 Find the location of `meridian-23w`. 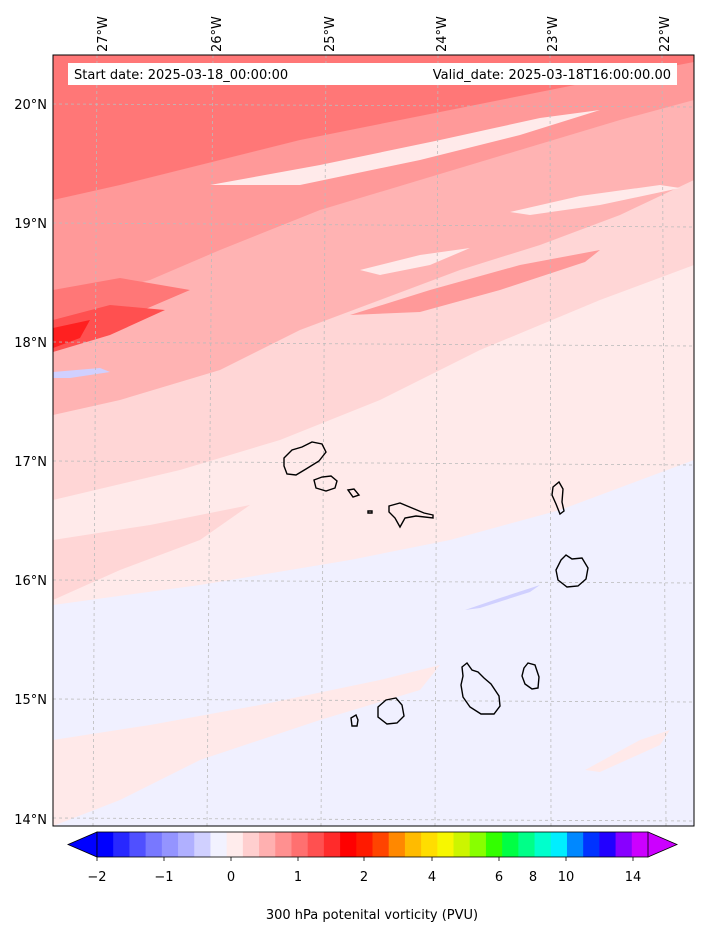

meridian-23w is located at coordinates (550, 440).